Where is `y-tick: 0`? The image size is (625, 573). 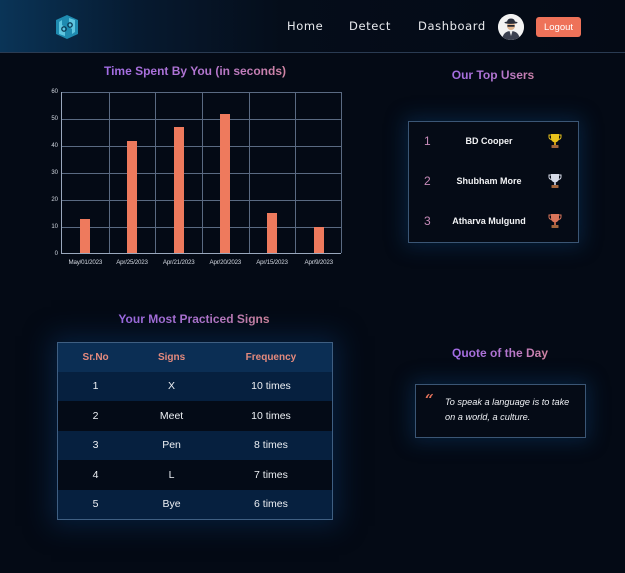
y-tick: 0 is located at coordinates (56, 254).